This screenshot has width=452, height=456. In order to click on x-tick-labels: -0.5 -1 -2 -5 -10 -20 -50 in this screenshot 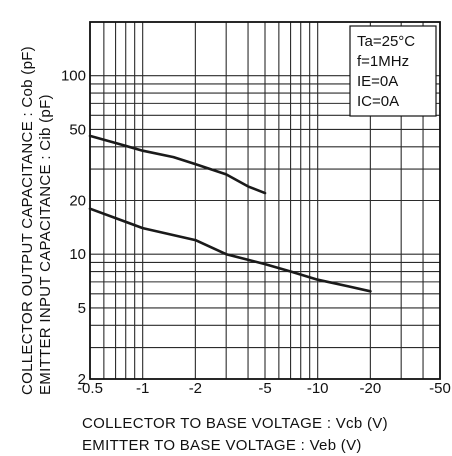, I will do `click(264, 388)`.